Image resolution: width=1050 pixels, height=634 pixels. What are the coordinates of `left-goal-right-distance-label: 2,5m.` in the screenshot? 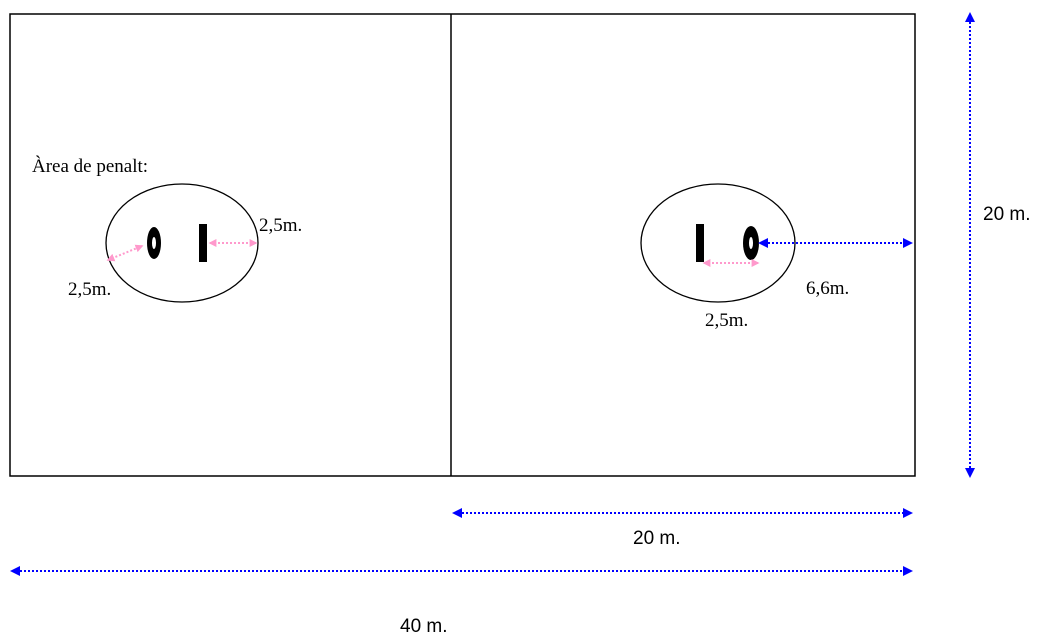 It's located at (280, 225).